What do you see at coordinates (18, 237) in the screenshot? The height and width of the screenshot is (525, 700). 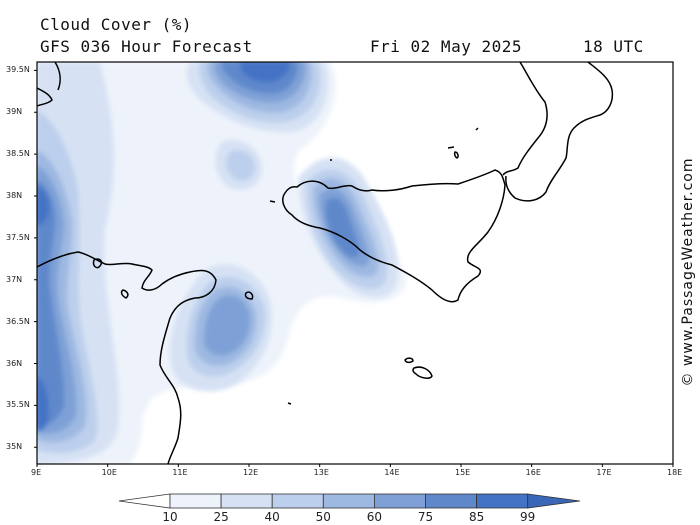 I see `lat-tick-label: 37.5N` at bounding box center [18, 237].